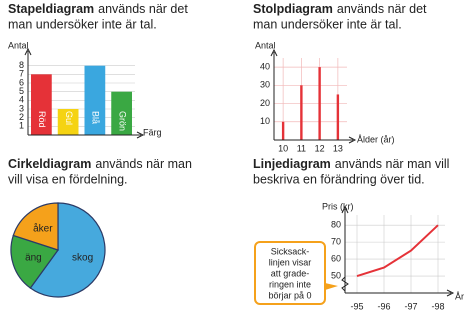 Image resolution: width=474 pixels, height=323 pixels. Describe the element at coordinates (345, 284) in the screenshot. I see `axis-break` at that location.